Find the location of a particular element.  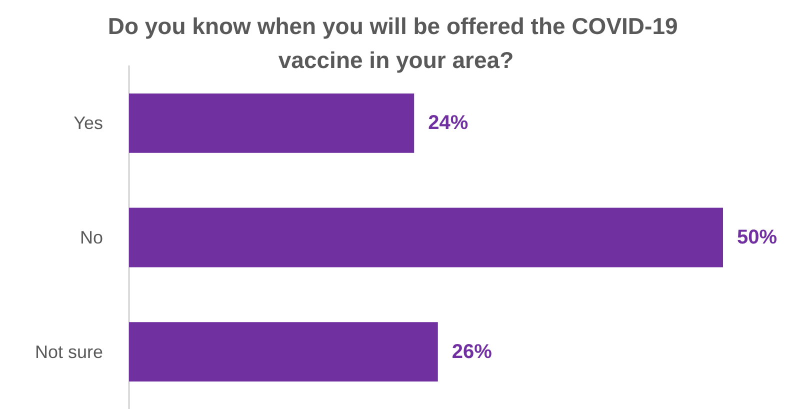

chart-title: Do you know when you will be offered the COVID-19 vaccine in your area? is located at coordinates (396, 43).